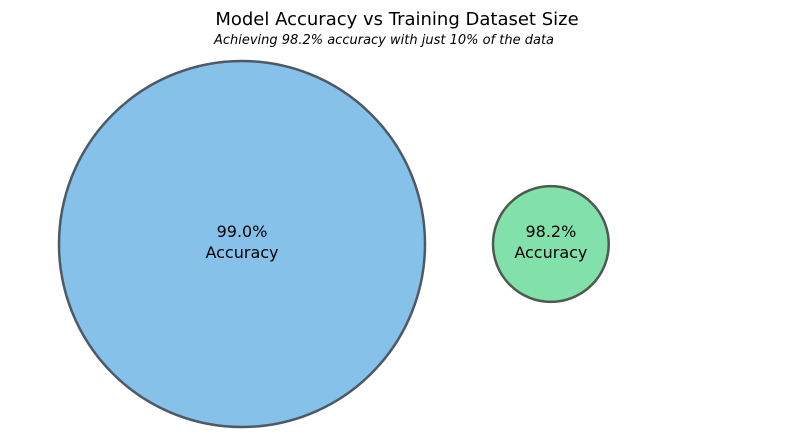 This screenshot has width=794, height=447. I want to click on bubble-2-value-label: 98.2%, so click(550, 231).